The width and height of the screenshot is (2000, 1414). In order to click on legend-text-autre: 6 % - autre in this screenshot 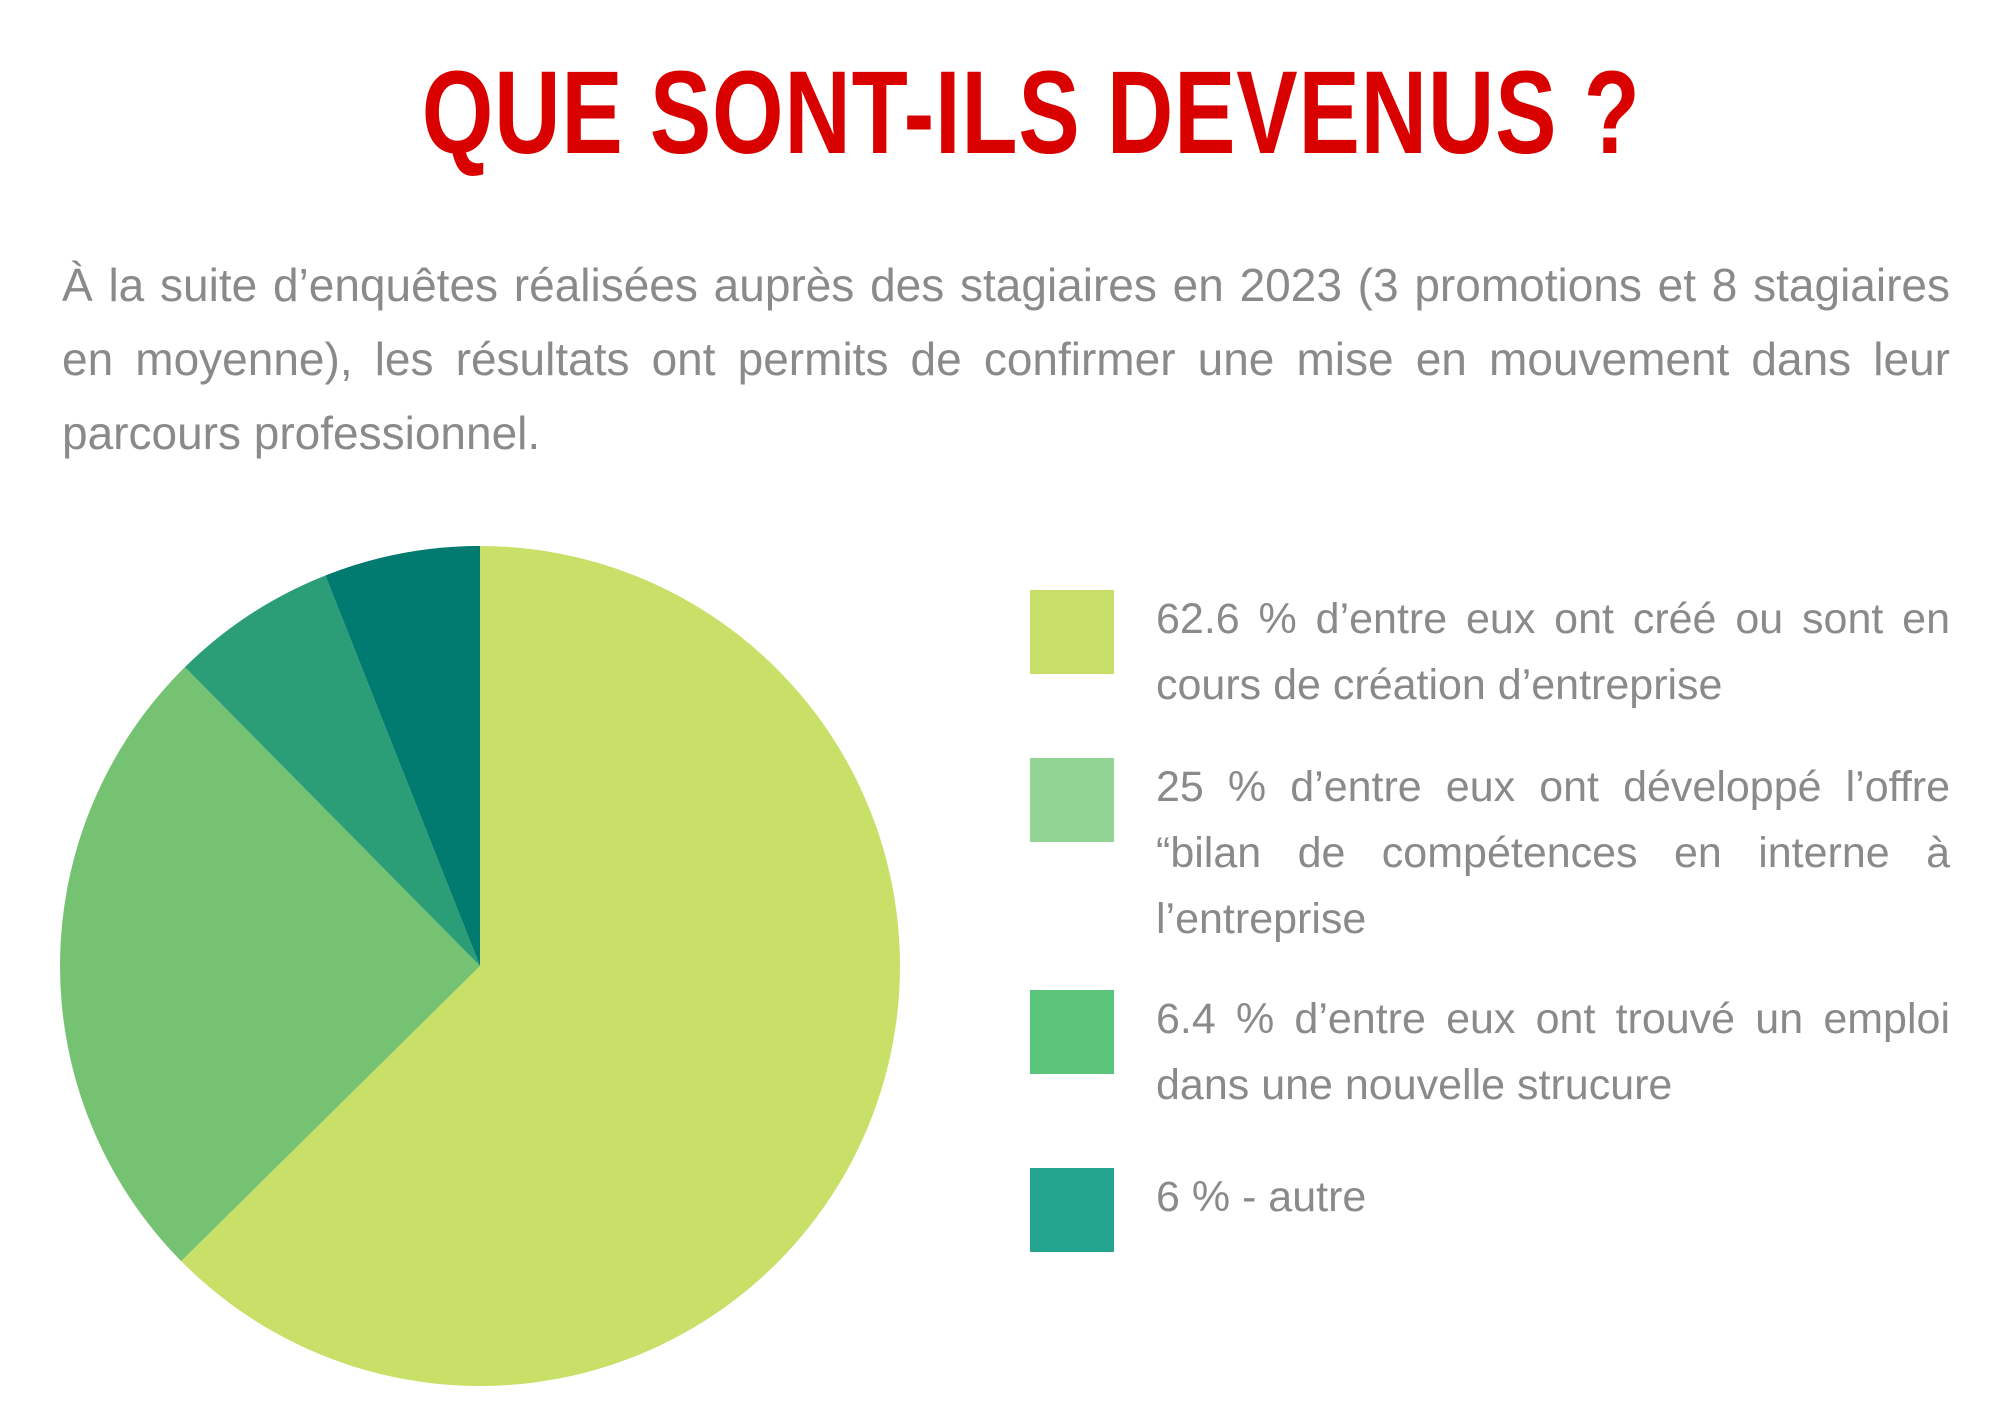, I will do `click(1261, 1197)`.